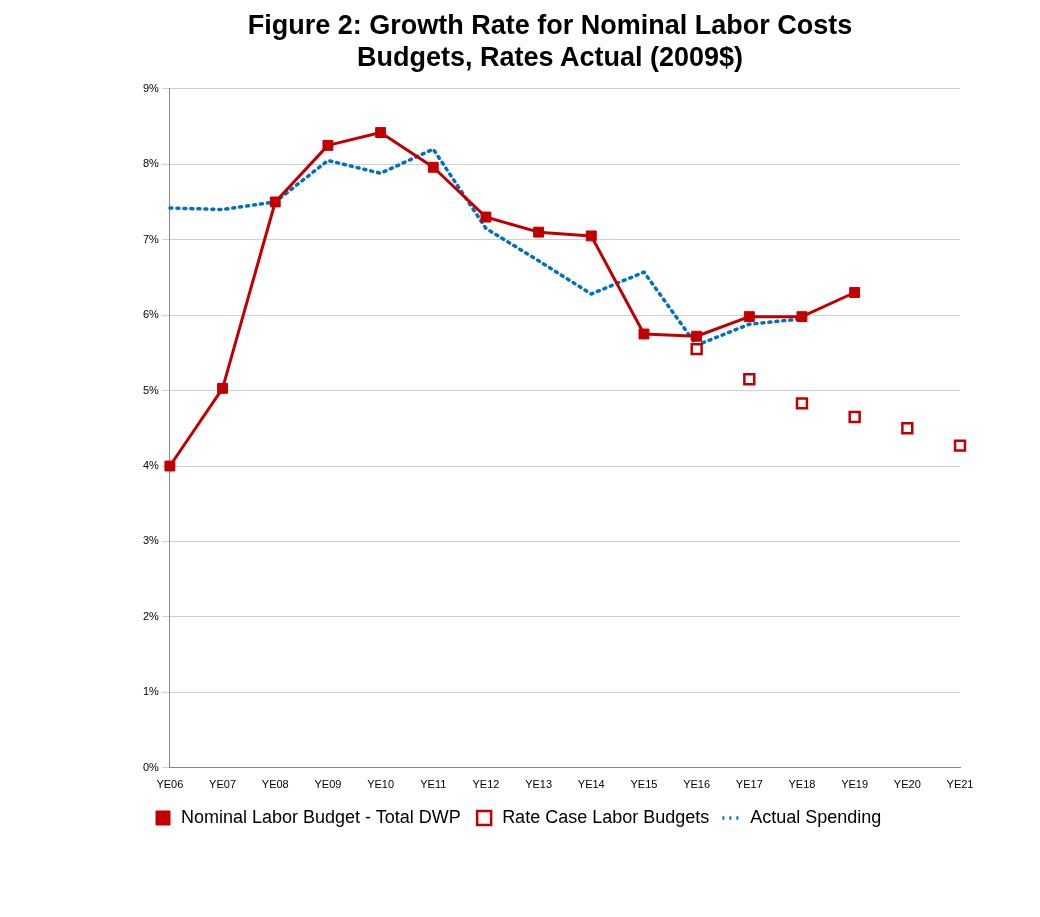 The image size is (1040, 917). What do you see at coordinates (644, 784) in the screenshot?
I see `x-tick-label: YE15` at bounding box center [644, 784].